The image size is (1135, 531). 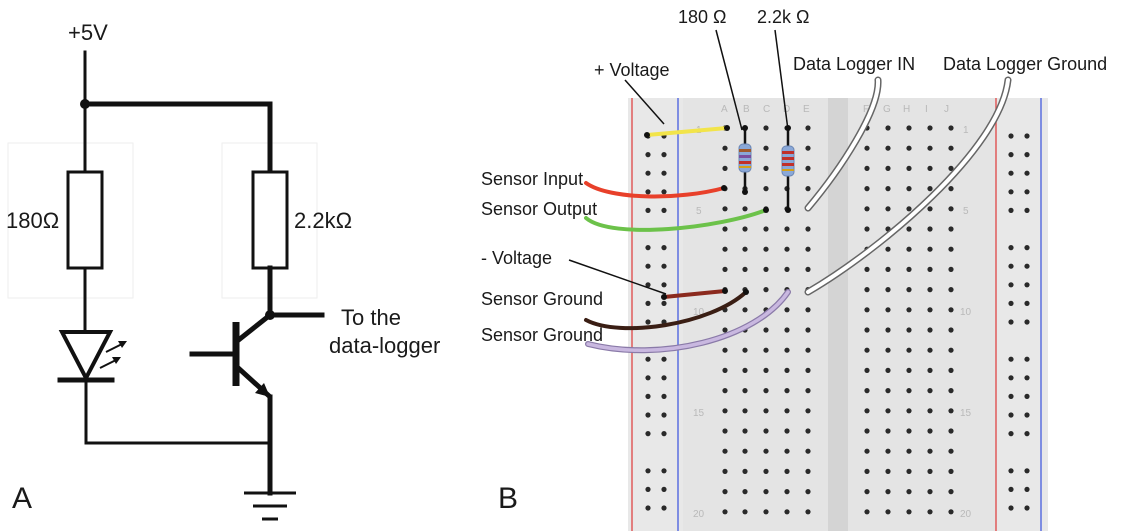 What do you see at coordinates (854, 64) in the screenshot?
I see `data-logger-in-label: Data Logger IN` at bounding box center [854, 64].